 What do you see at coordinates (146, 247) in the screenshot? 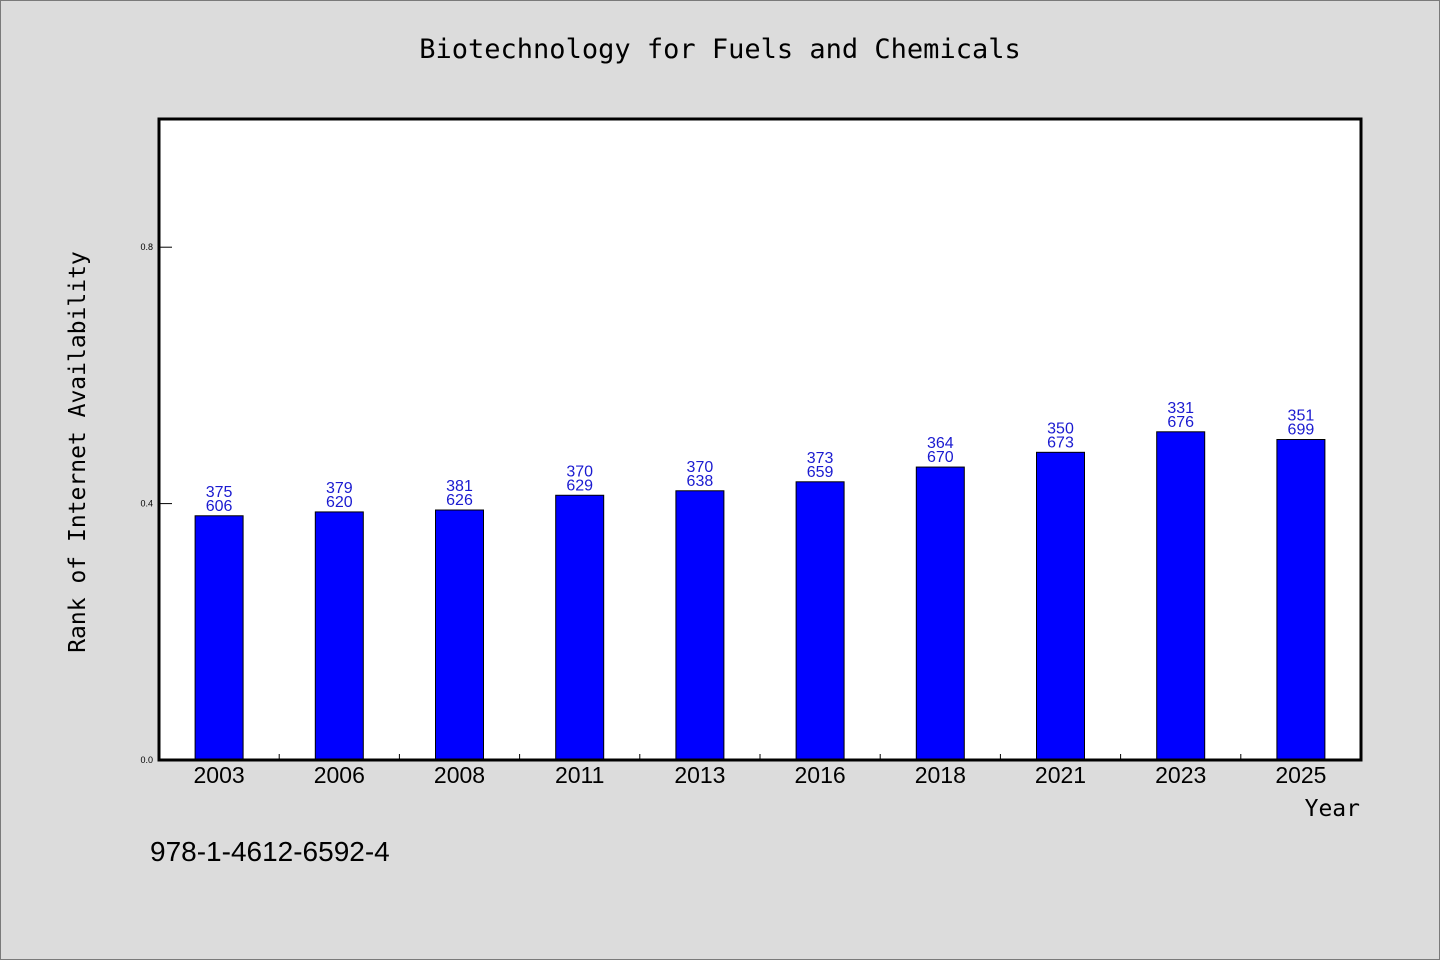
I see `y-tick-label: 0.8` at bounding box center [146, 247].